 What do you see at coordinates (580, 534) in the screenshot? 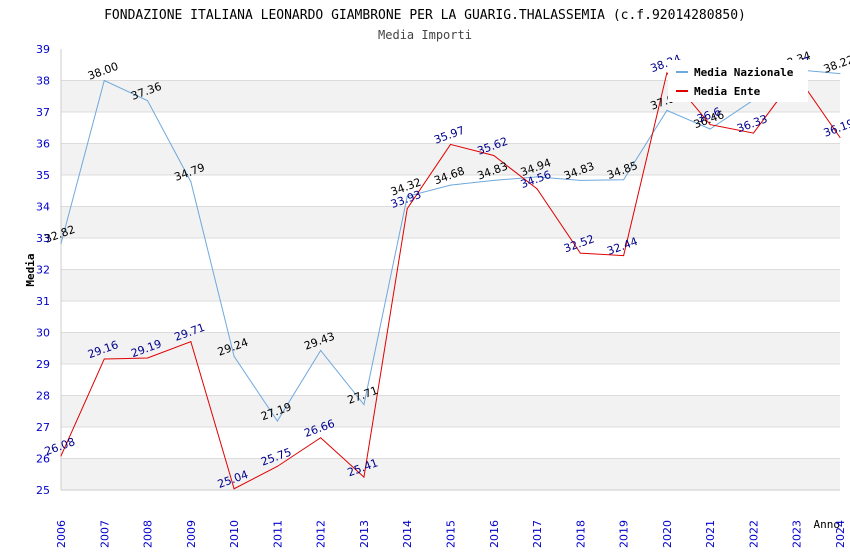
I see `x-tick-label: 2018` at bounding box center [580, 534].